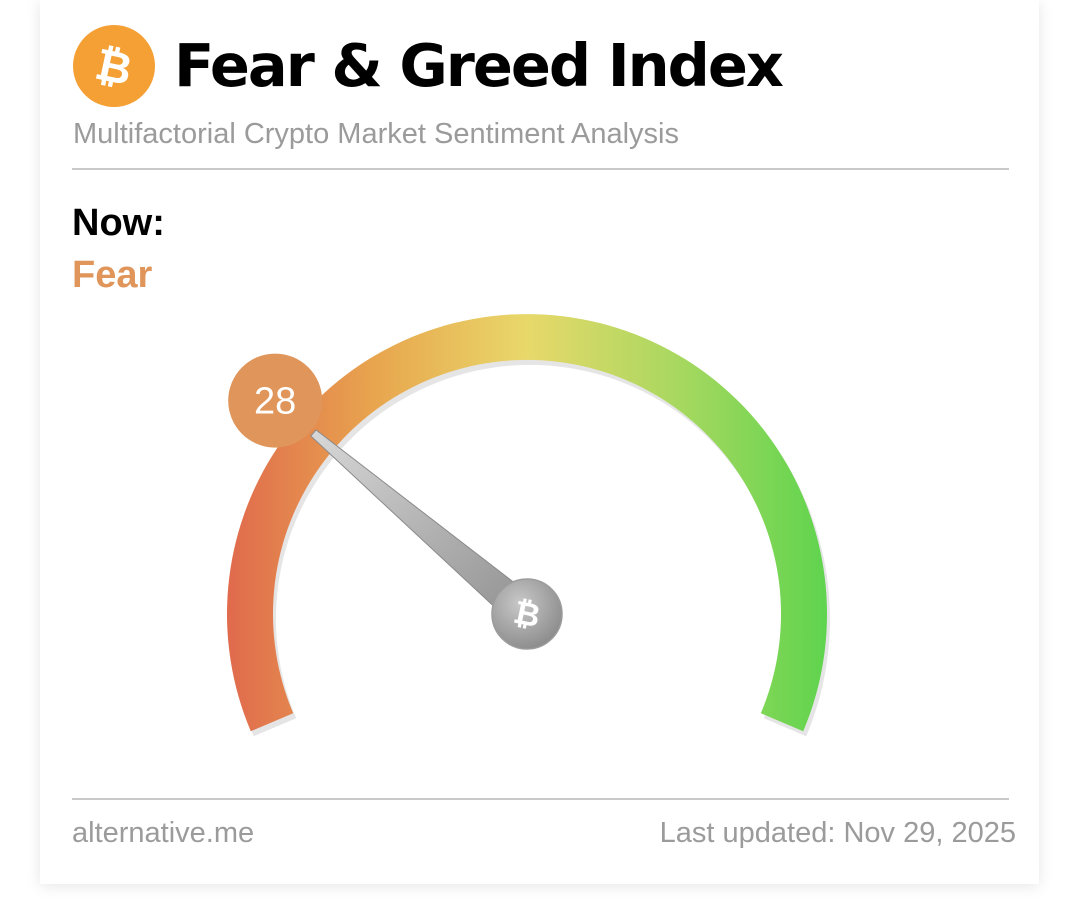  Describe the element at coordinates (527, 614) in the screenshot. I see `bitcoin-hub-icon` at that location.